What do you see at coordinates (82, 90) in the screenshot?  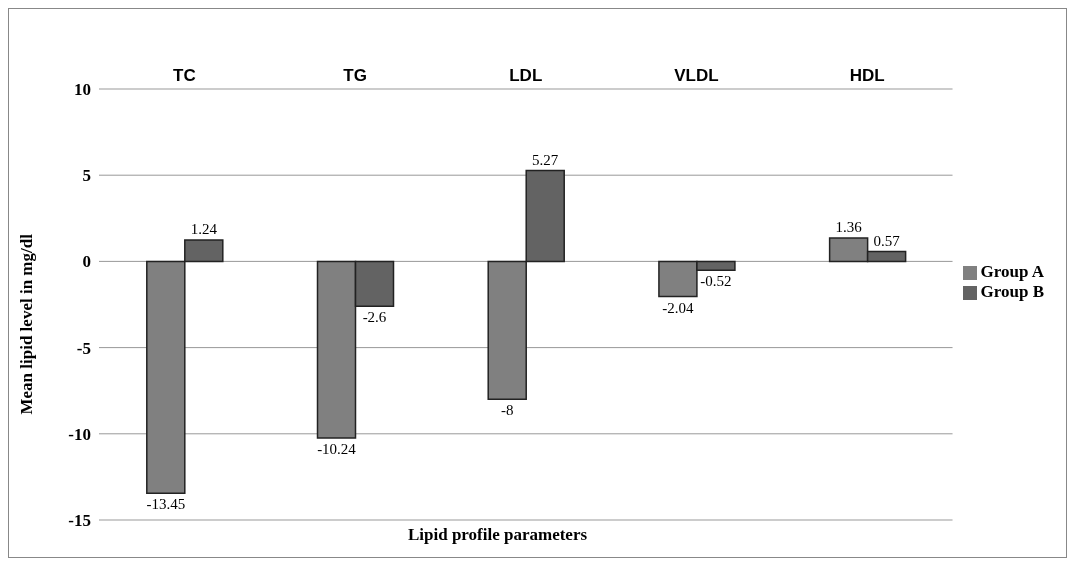 I see `y-tick-label: 10` at bounding box center [82, 90].